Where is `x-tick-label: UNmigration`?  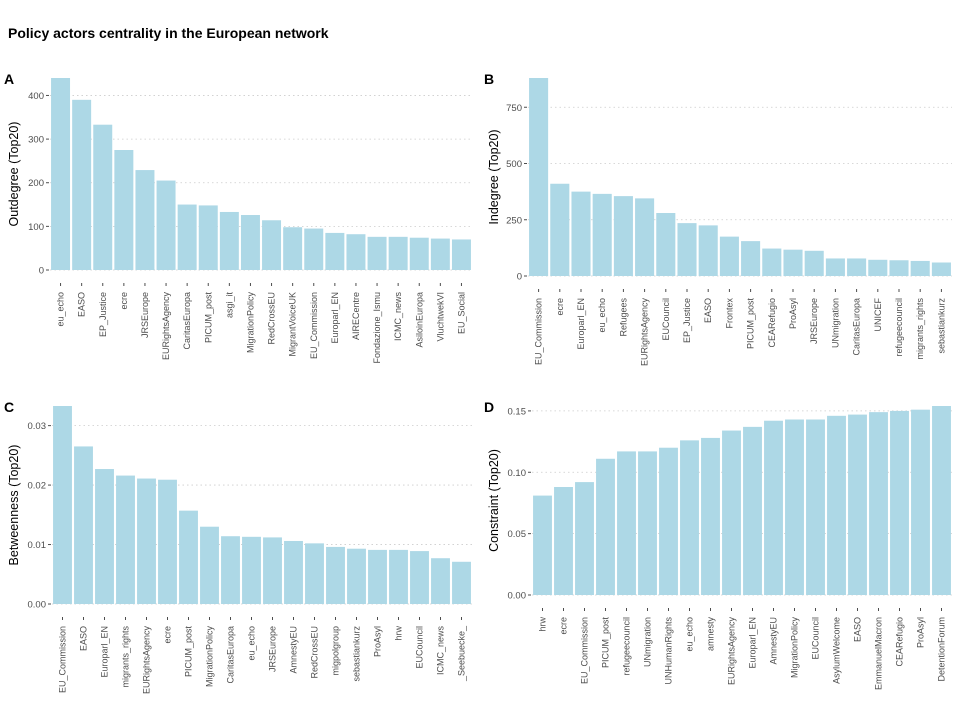 x-tick-label: UNmigration is located at coordinates (648, 642).